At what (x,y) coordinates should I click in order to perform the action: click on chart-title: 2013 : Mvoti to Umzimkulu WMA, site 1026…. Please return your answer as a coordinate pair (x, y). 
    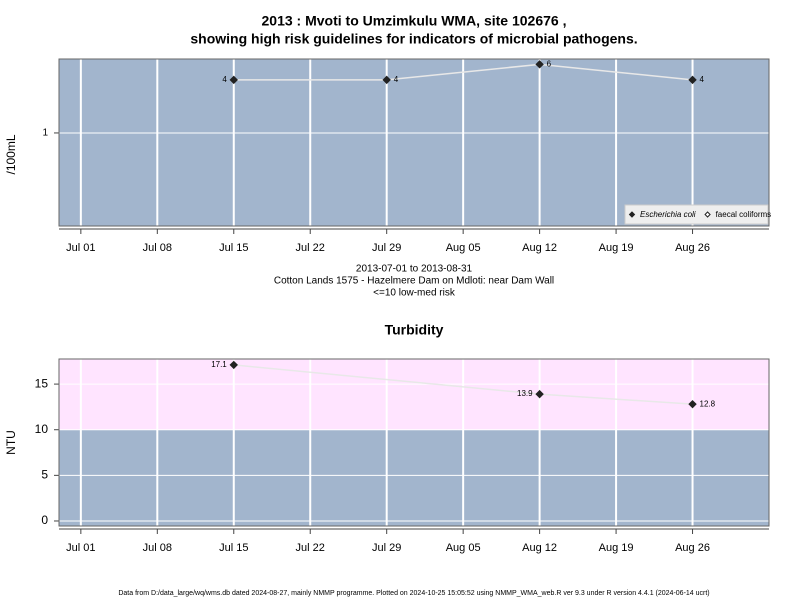
    Looking at the image, I should click on (414, 21).